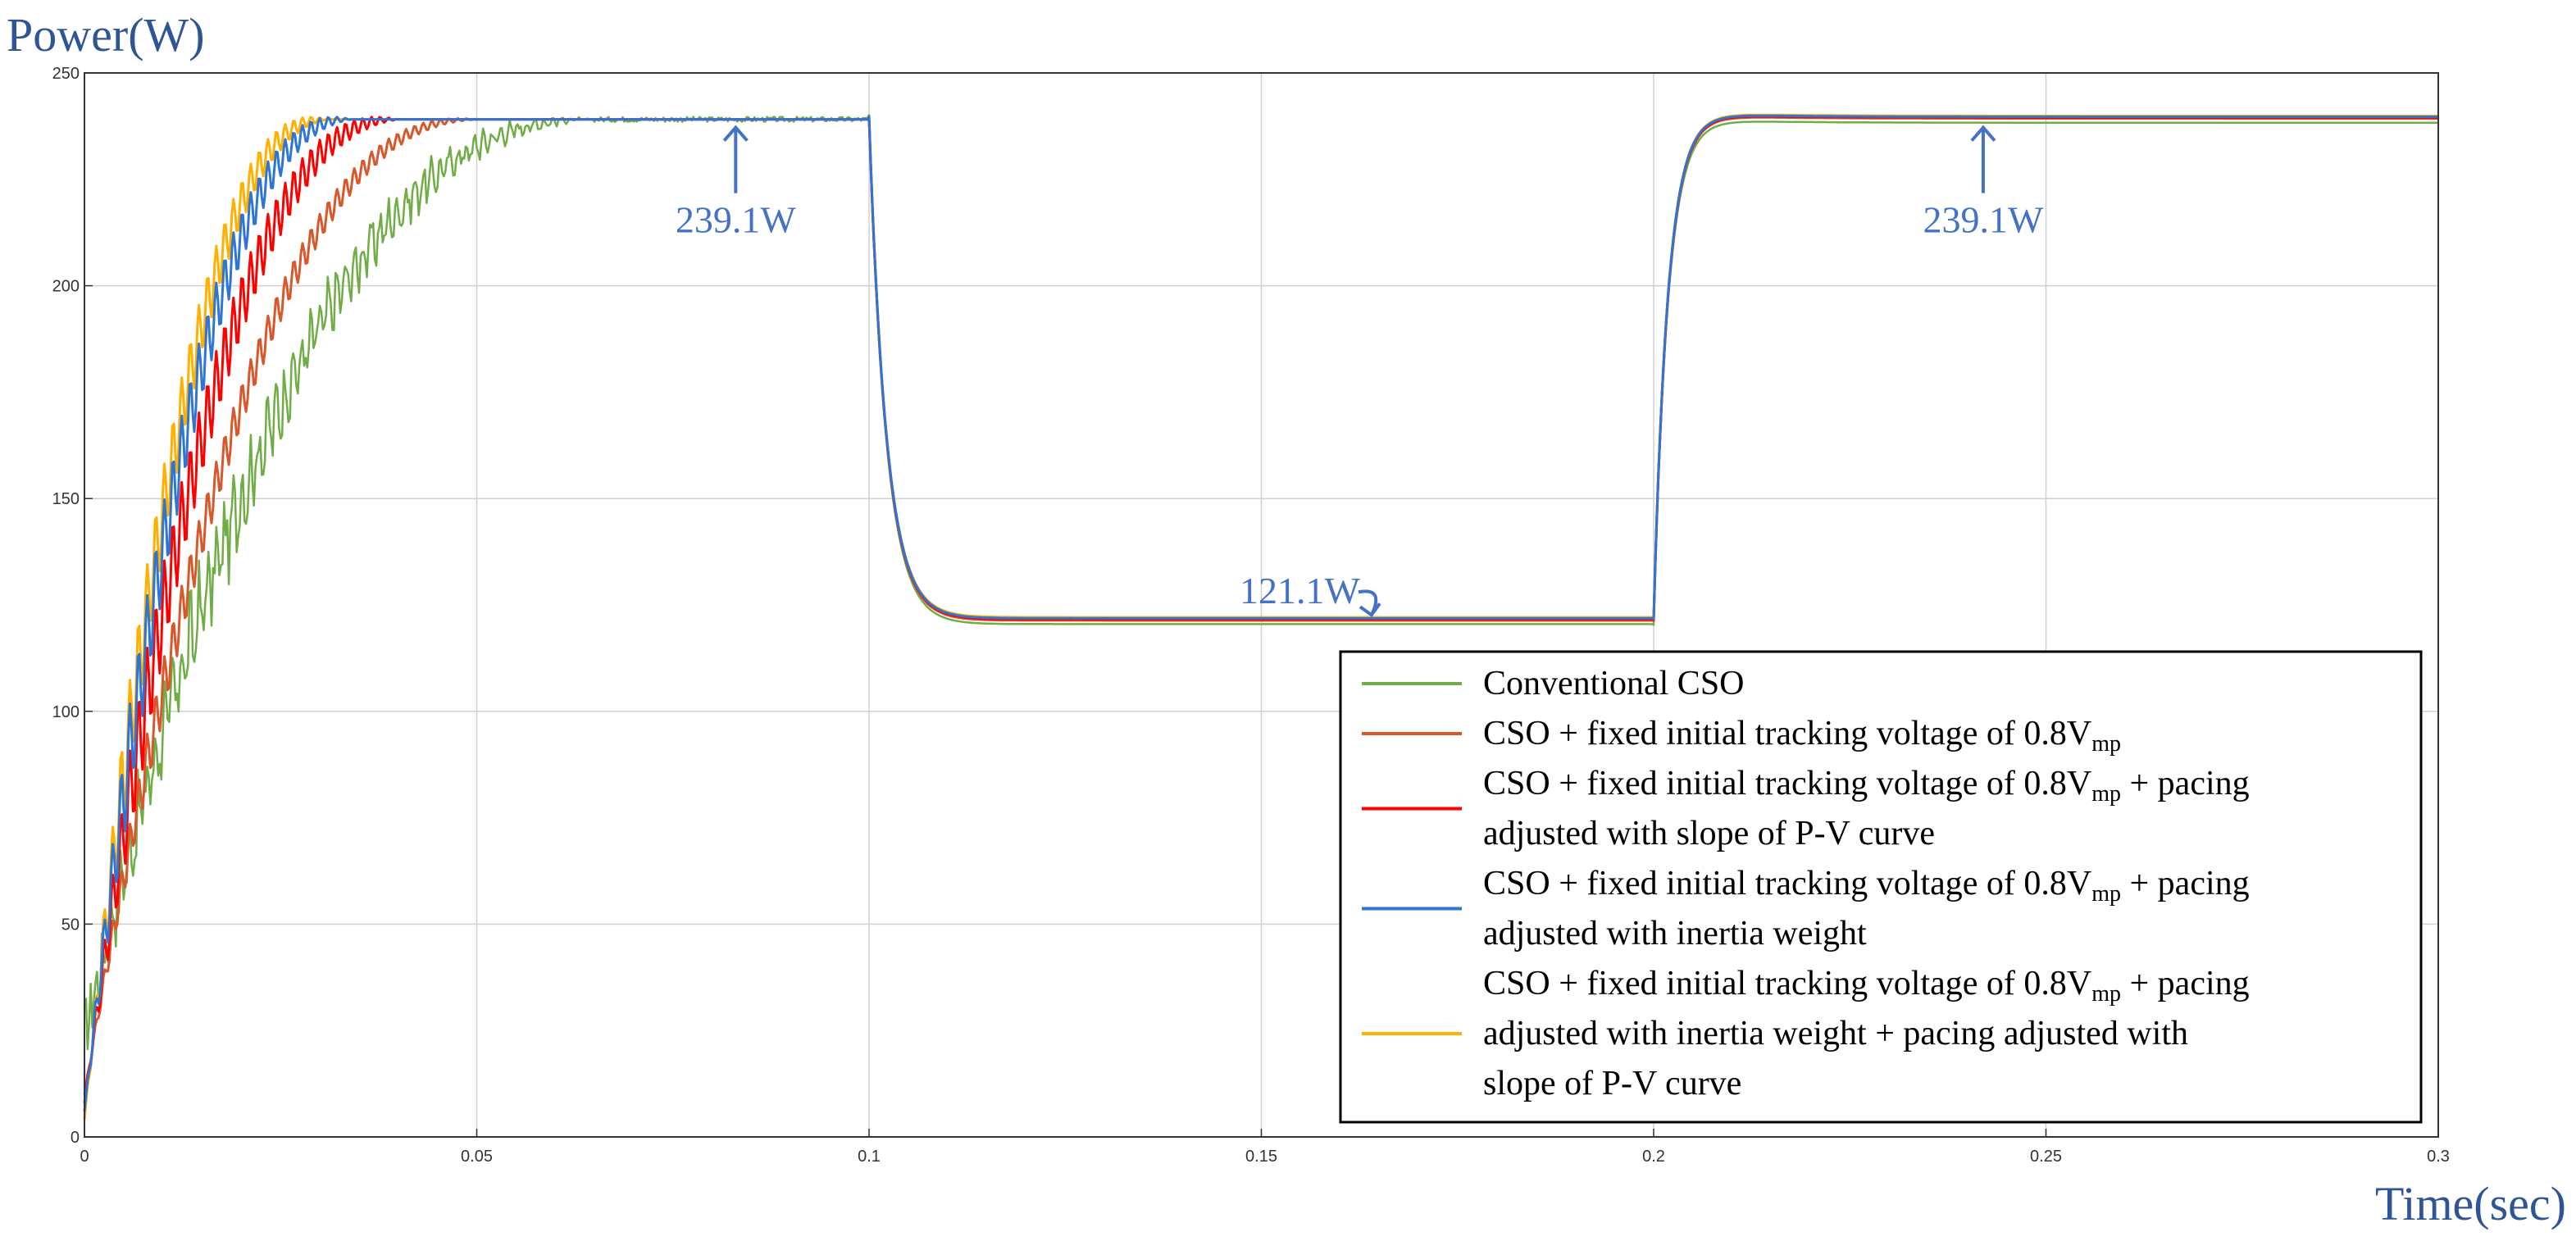 Image resolution: width=2576 pixels, height=1241 pixels. I want to click on y-tick-label: 200, so click(66, 287).